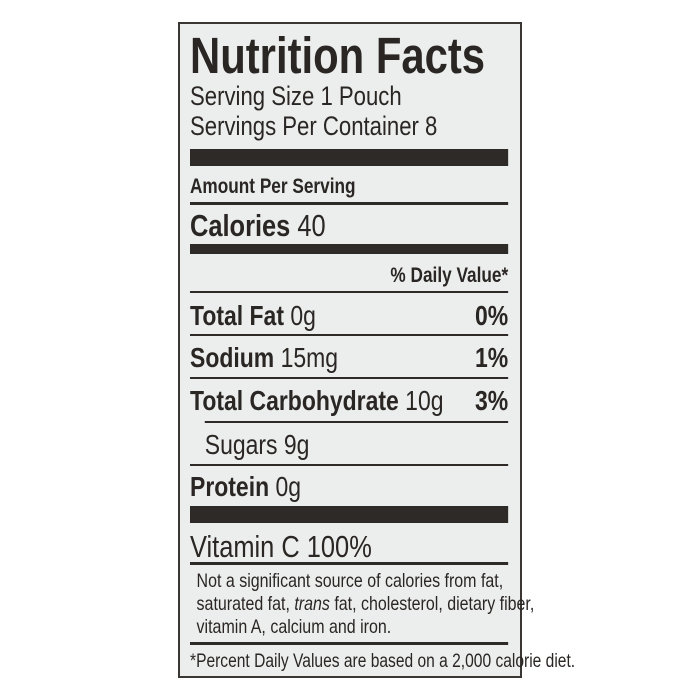  What do you see at coordinates (230, 486) in the screenshot?
I see `nutrient-name: Protein` at bounding box center [230, 486].